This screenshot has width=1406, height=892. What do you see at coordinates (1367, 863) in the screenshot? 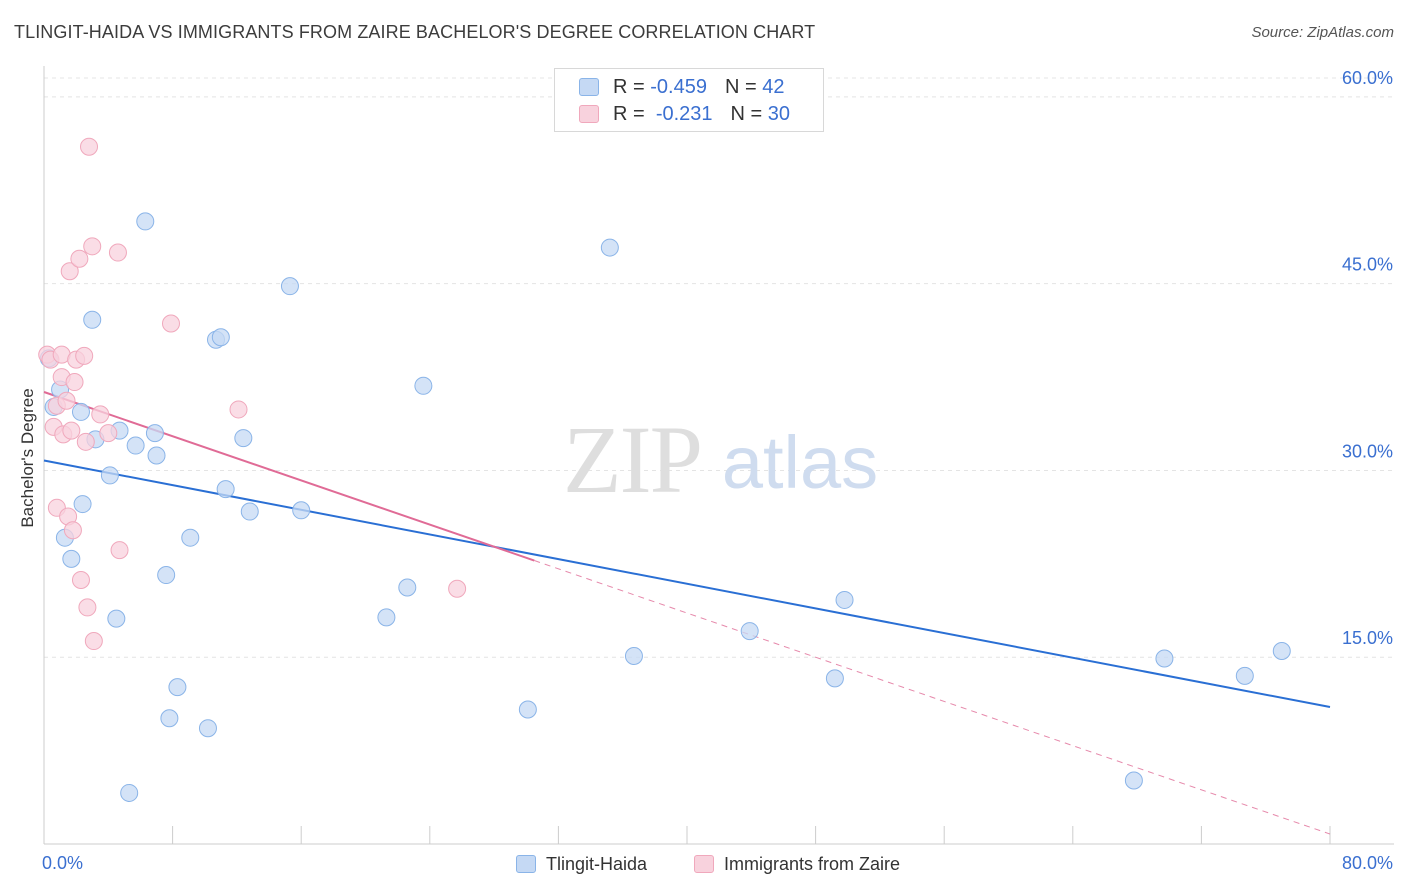
I see `x-tick-label: 80.0%` at bounding box center [1367, 863].